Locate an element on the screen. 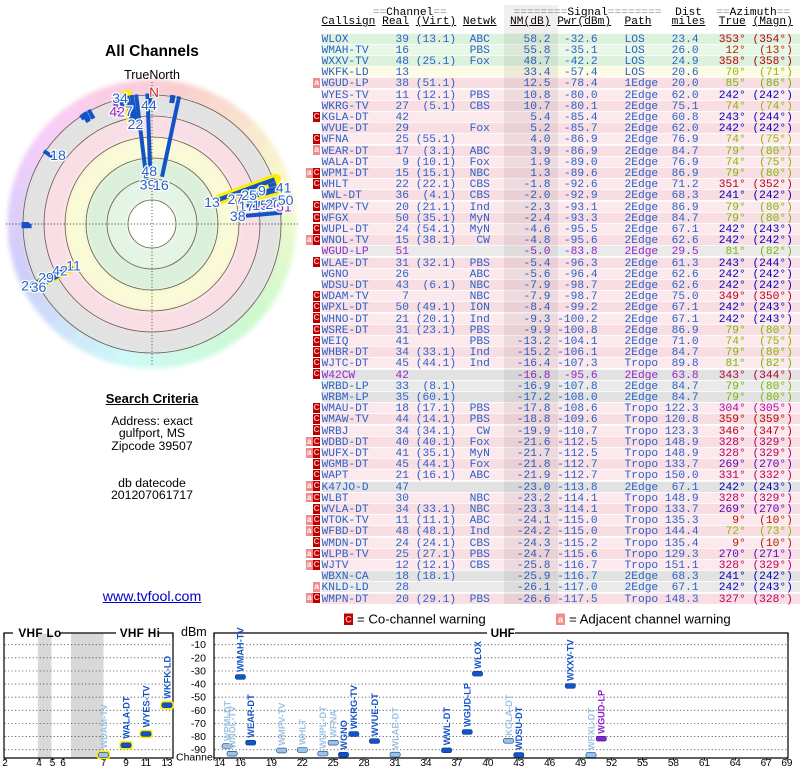 The width and height of the screenshot is (800, 768). svg-text: 38 is located at coordinates (238, 217).